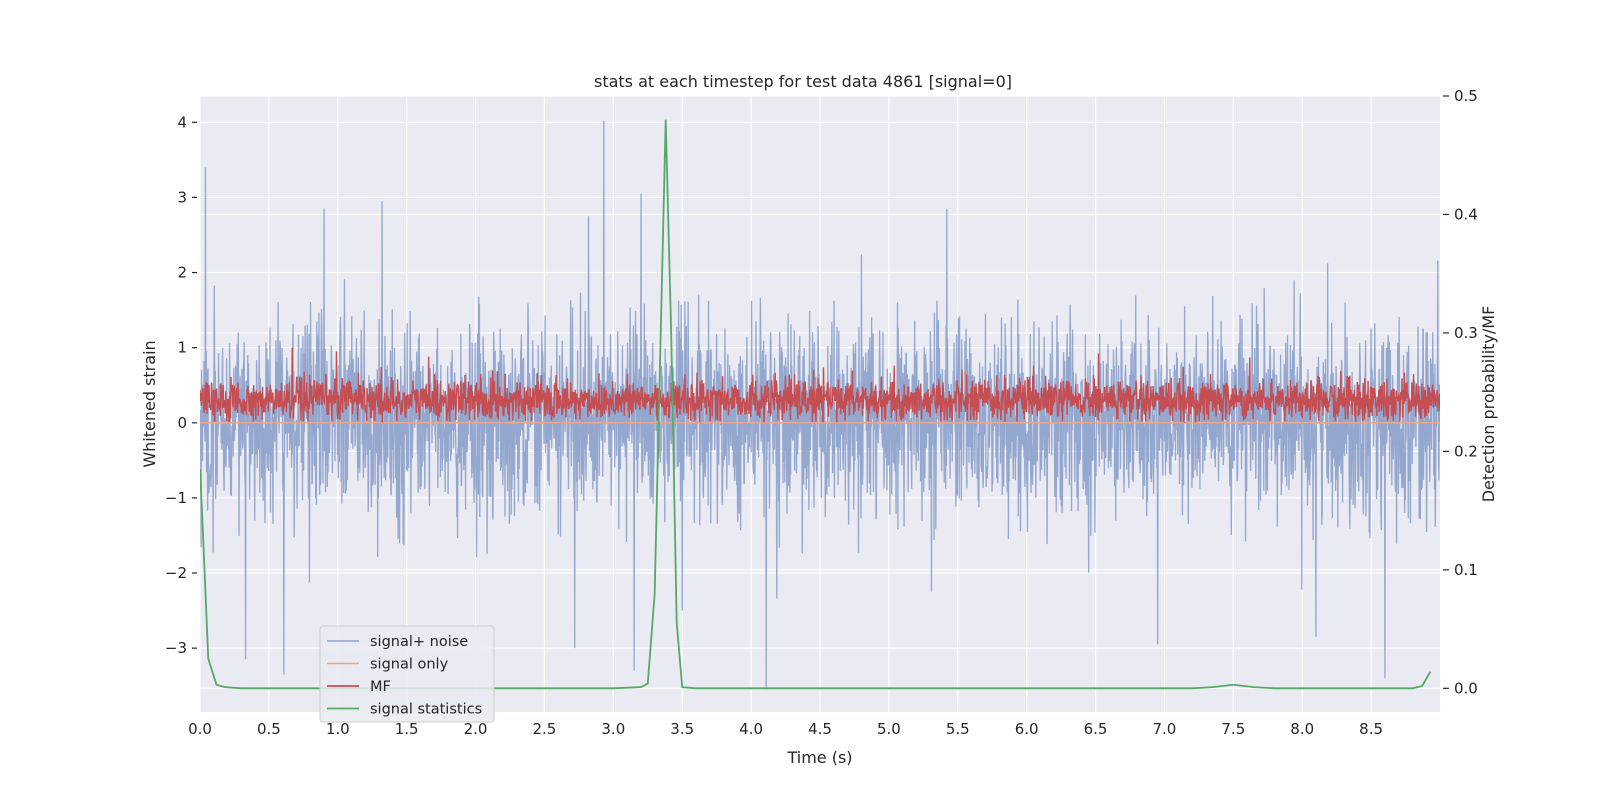 Image resolution: width=1600 pixels, height=800 pixels. What do you see at coordinates (1233, 729) in the screenshot?
I see `x-tick-label: 7.5` at bounding box center [1233, 729].